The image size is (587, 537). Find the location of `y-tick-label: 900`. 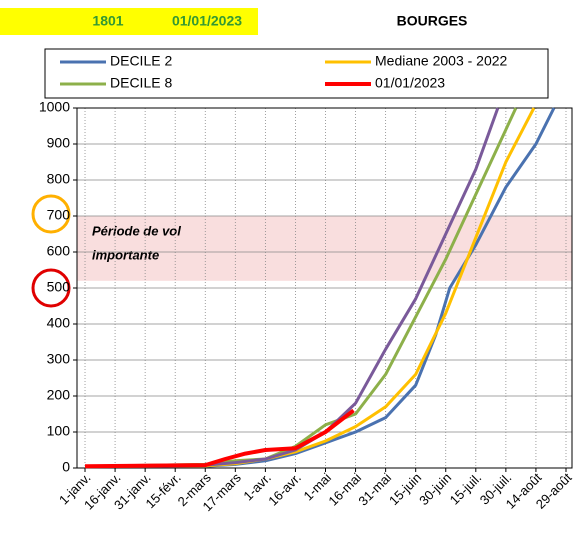

y-tick-label: 900 is located at coordinates (59, 143).